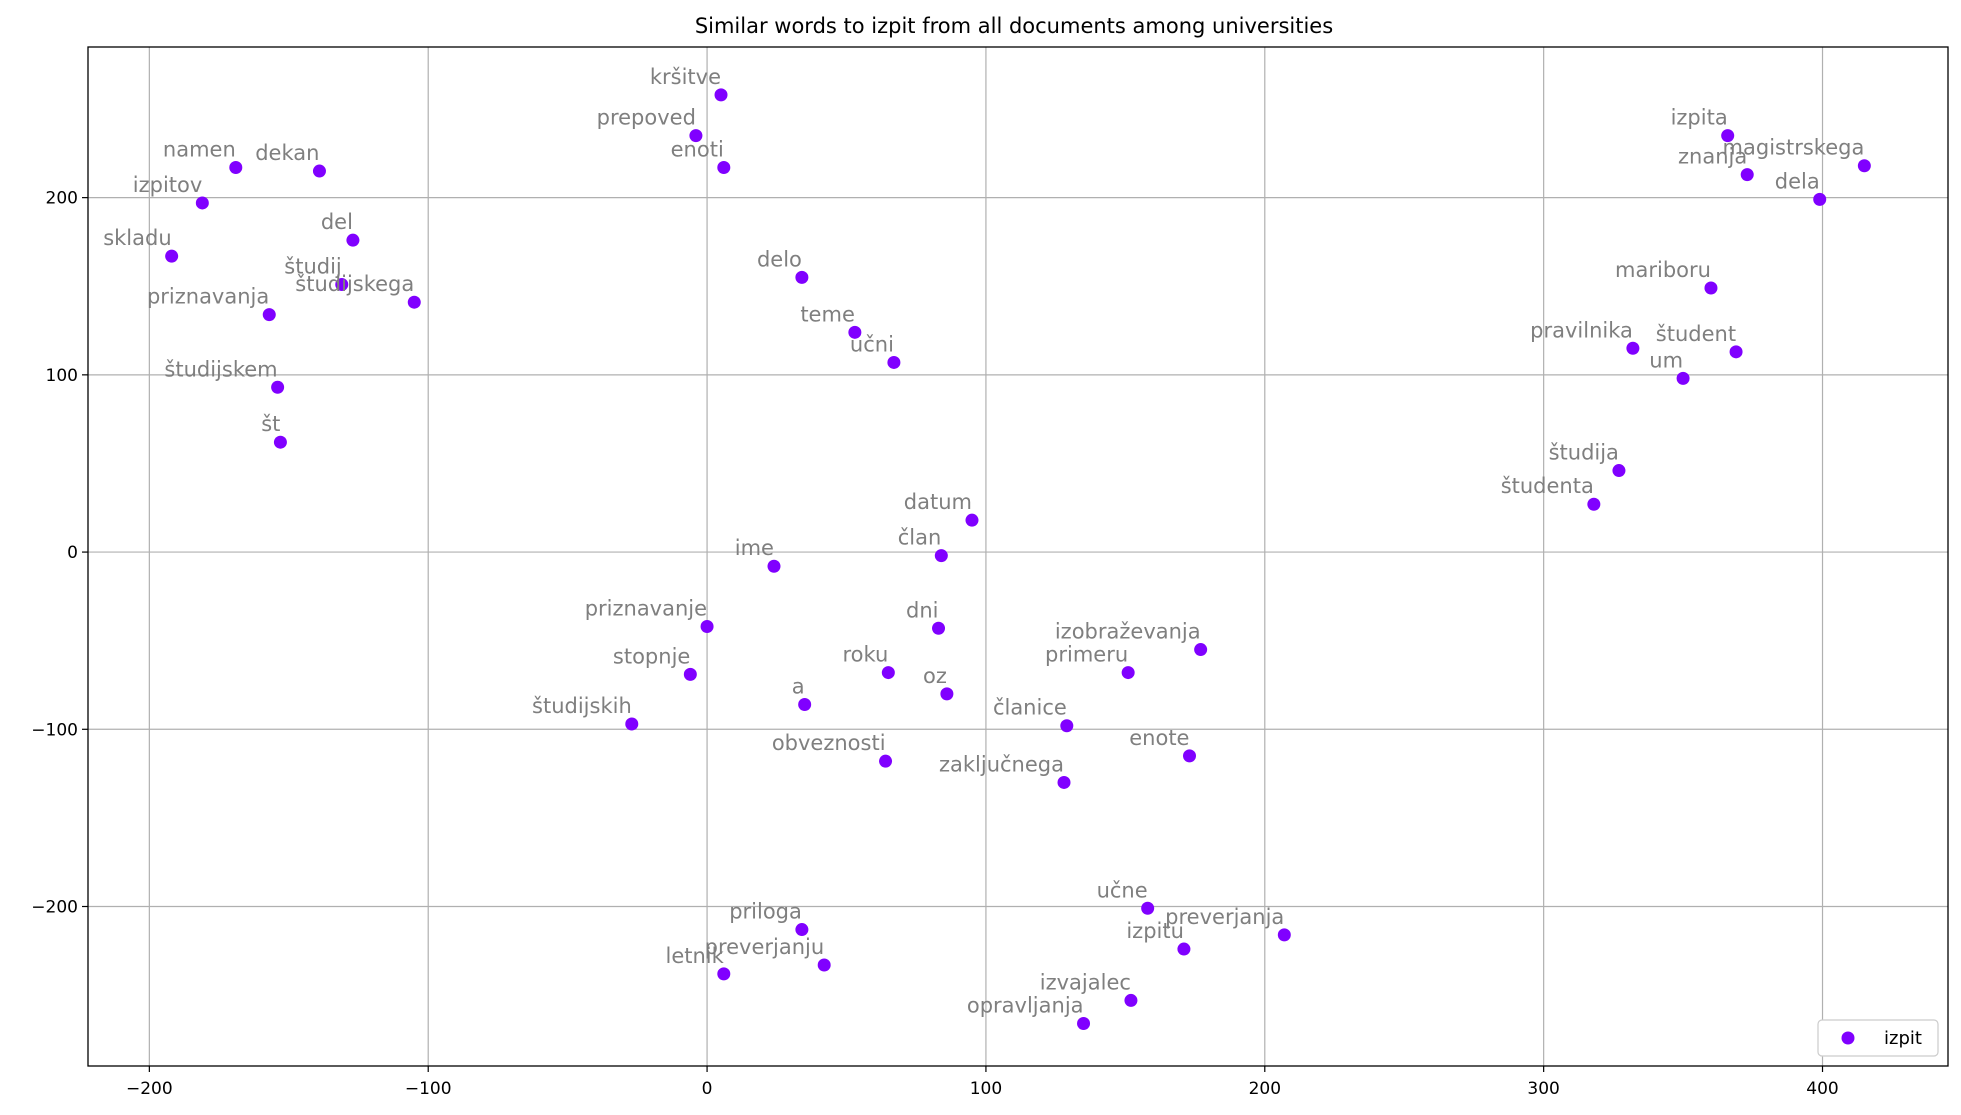  What do you see at coordinates (1159, 738) in the screenshot?
I see `point-label: enote` at bounding box center [1159, 738].